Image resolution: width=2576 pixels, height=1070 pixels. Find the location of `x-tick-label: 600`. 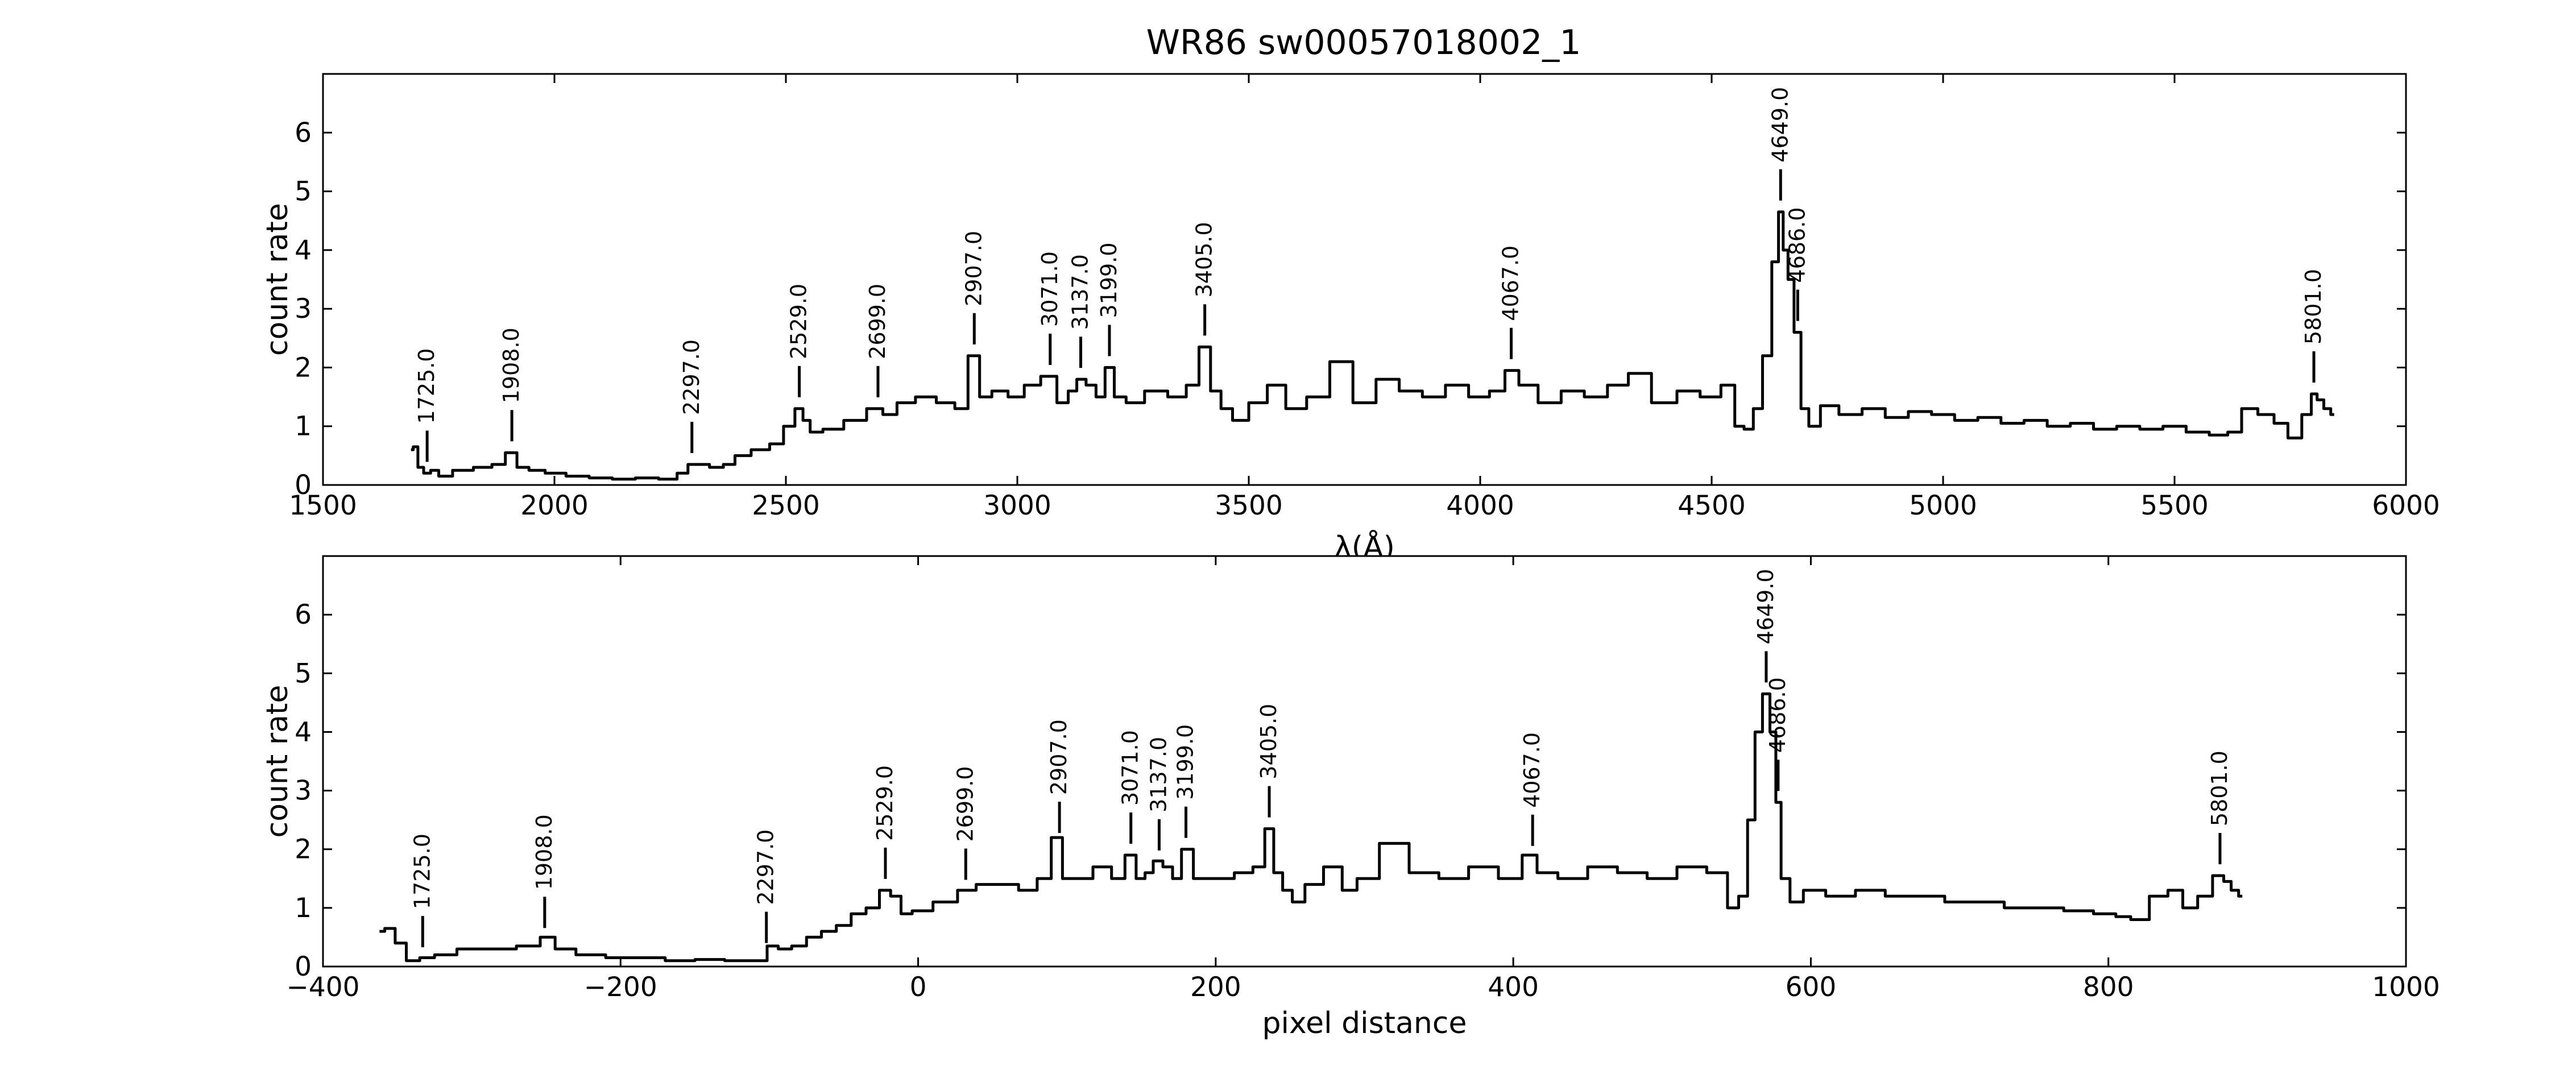

x-tick-label: 600 is located at coordinates (1811, 987).